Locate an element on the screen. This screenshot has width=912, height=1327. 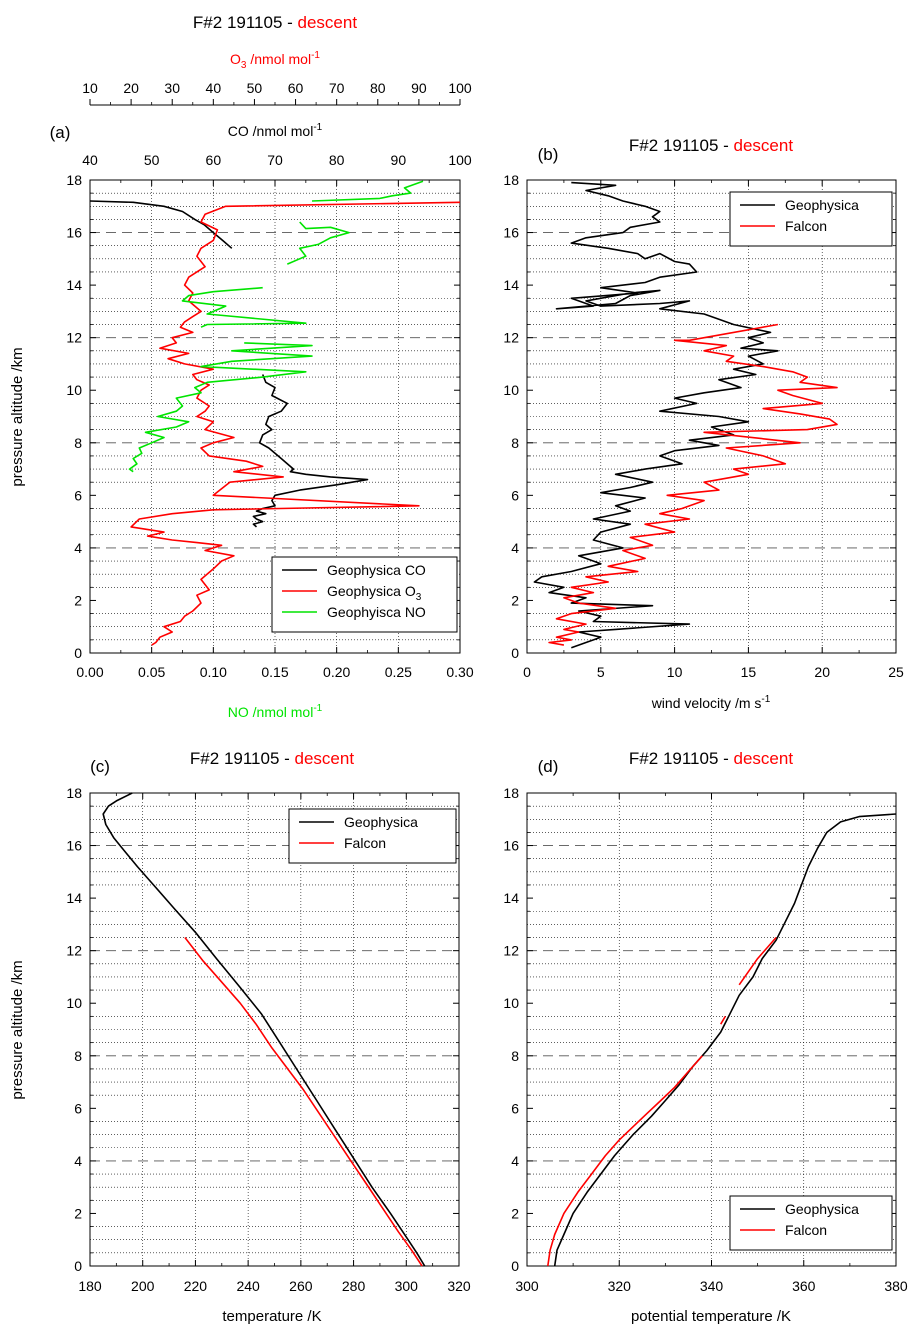
legend-label: Geophysica O3 is located at coordinates (374, 593).